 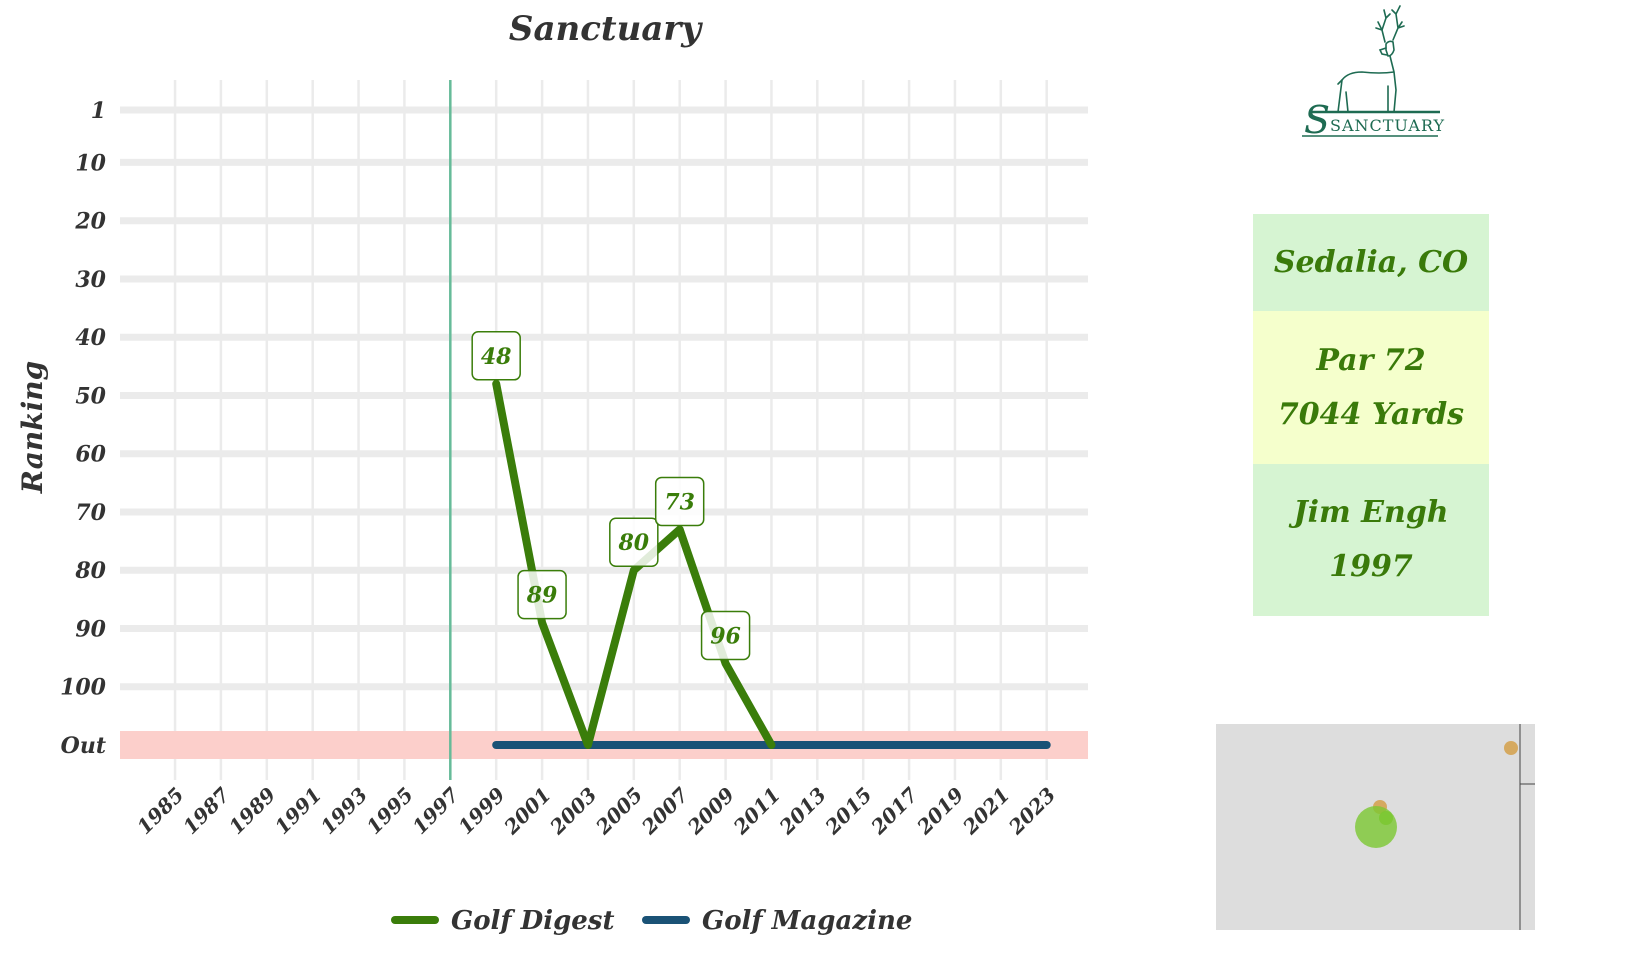 What do you see at coordinates (90, 396) in the screenshot?
I see `y-tick-label: 50` at bounding box center [90, 396].